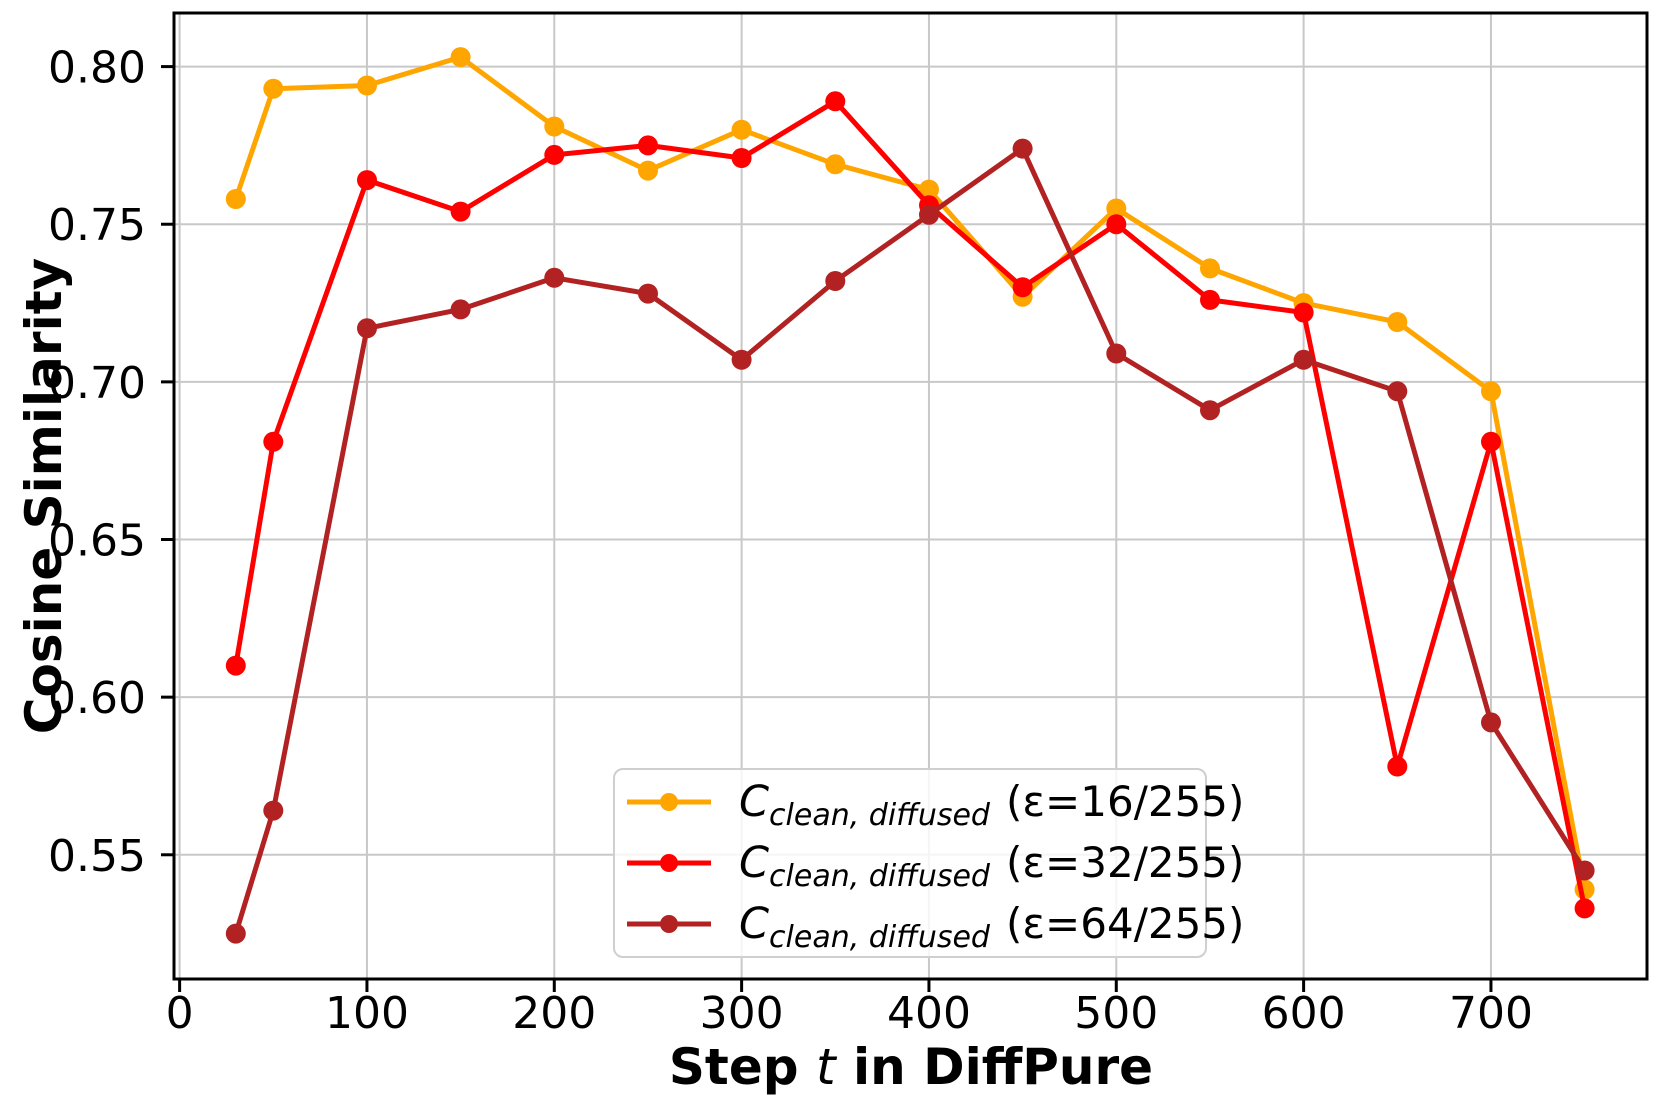  What do you see at coordinates (994, 1067) in the screenshot?
I see `x-axis-label-part: in DiffPure` at bounding box center [994, 1067].